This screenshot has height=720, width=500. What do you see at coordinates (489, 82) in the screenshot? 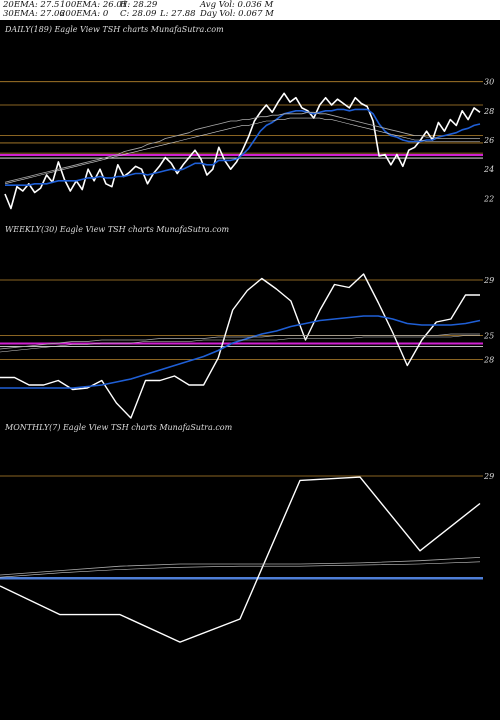
I see `y-tick-label: 30` at bounding box center [489, 82].